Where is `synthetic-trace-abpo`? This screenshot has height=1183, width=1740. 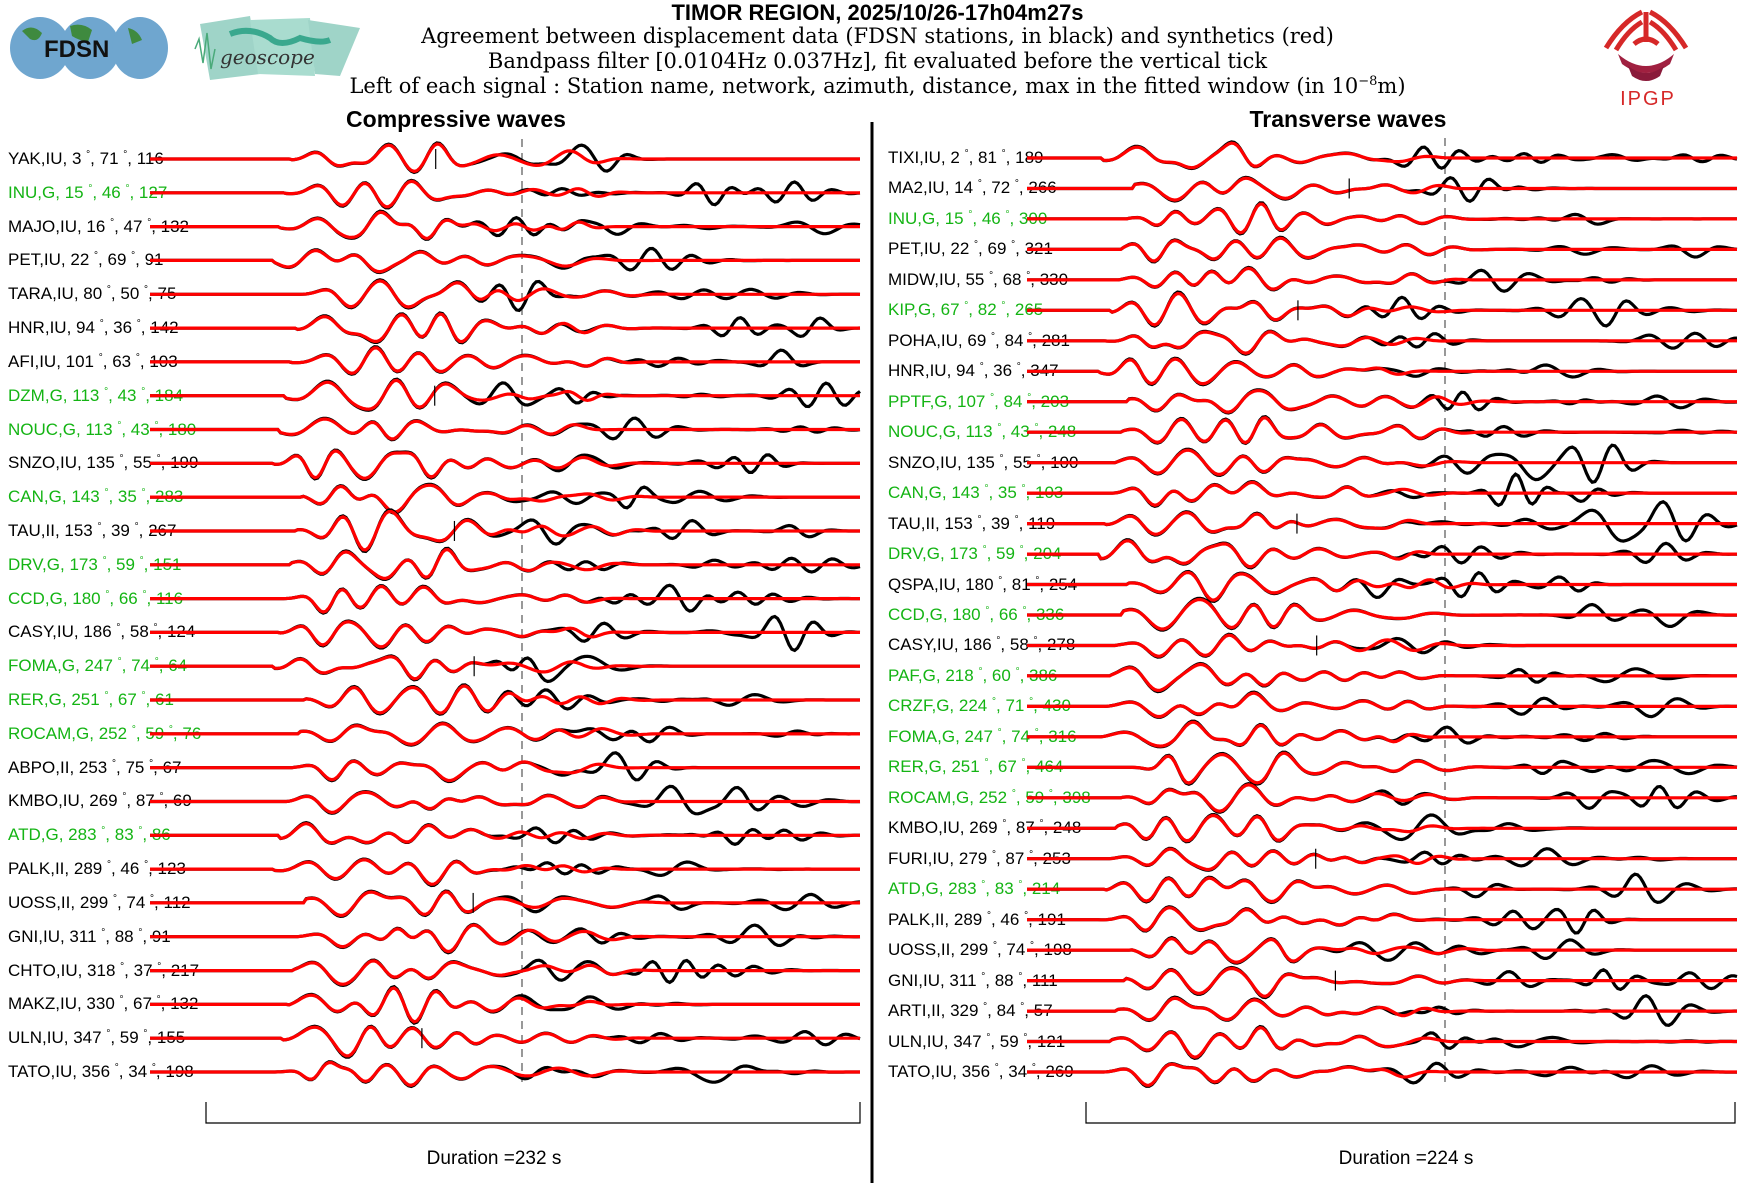
synthetic-trace-abpo is located at coordinates (505, 771).